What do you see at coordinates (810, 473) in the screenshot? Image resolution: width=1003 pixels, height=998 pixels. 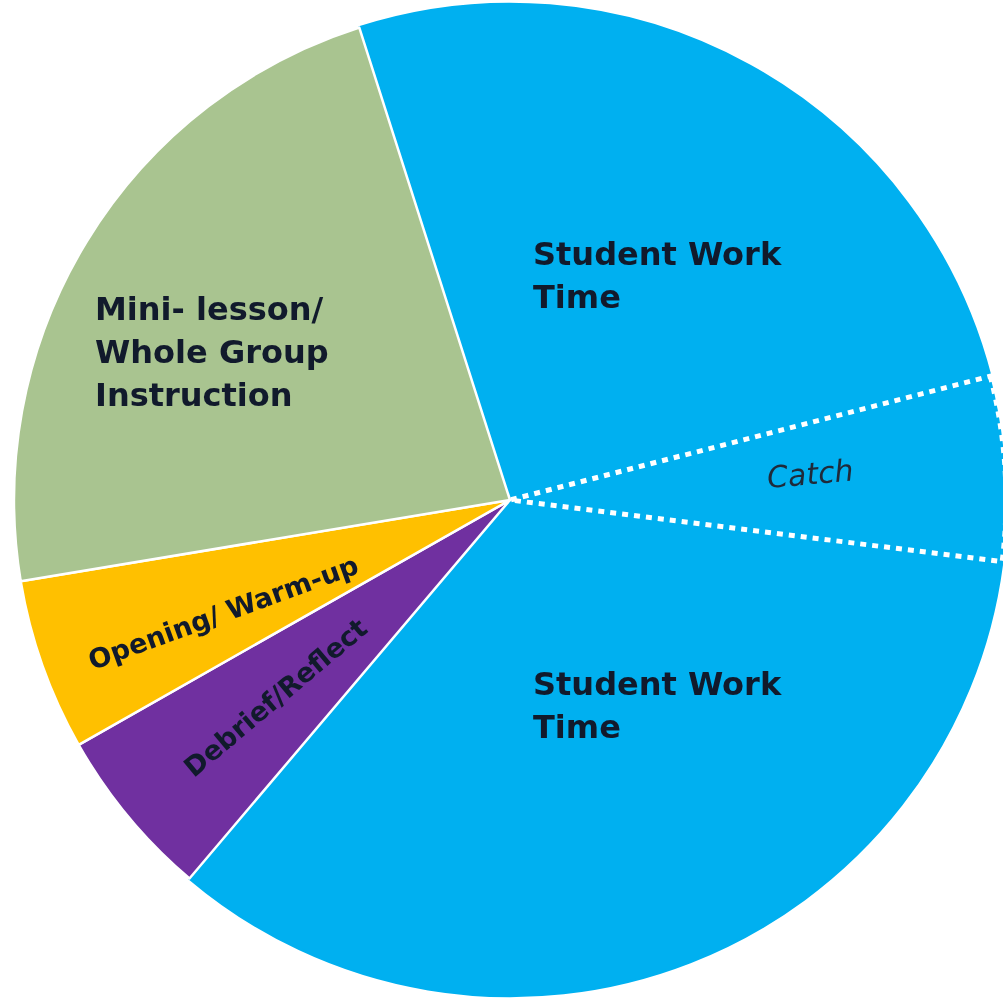 I see `slice-label: Catch` at bounding box center [810, 473].